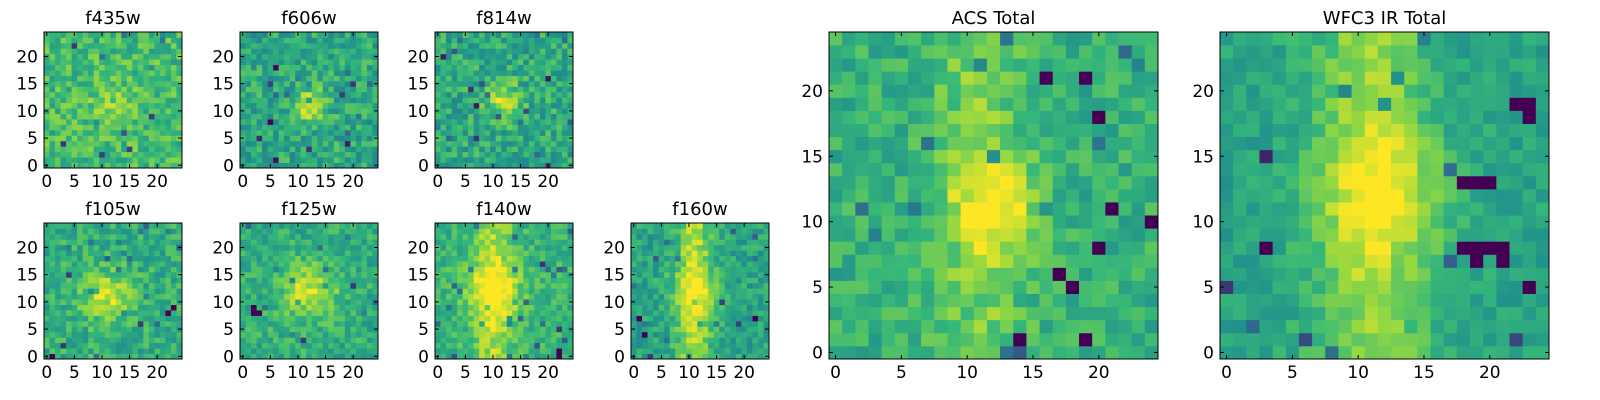  I want to click on x-tick-label: 5, so click(465, 182).